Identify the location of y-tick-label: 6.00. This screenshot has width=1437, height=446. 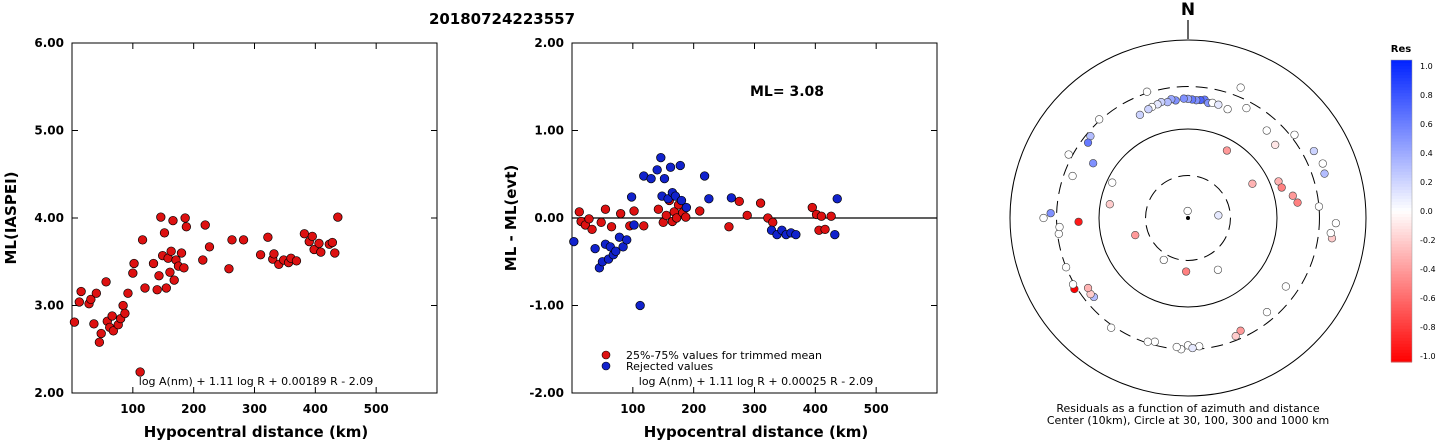
(49, 43).